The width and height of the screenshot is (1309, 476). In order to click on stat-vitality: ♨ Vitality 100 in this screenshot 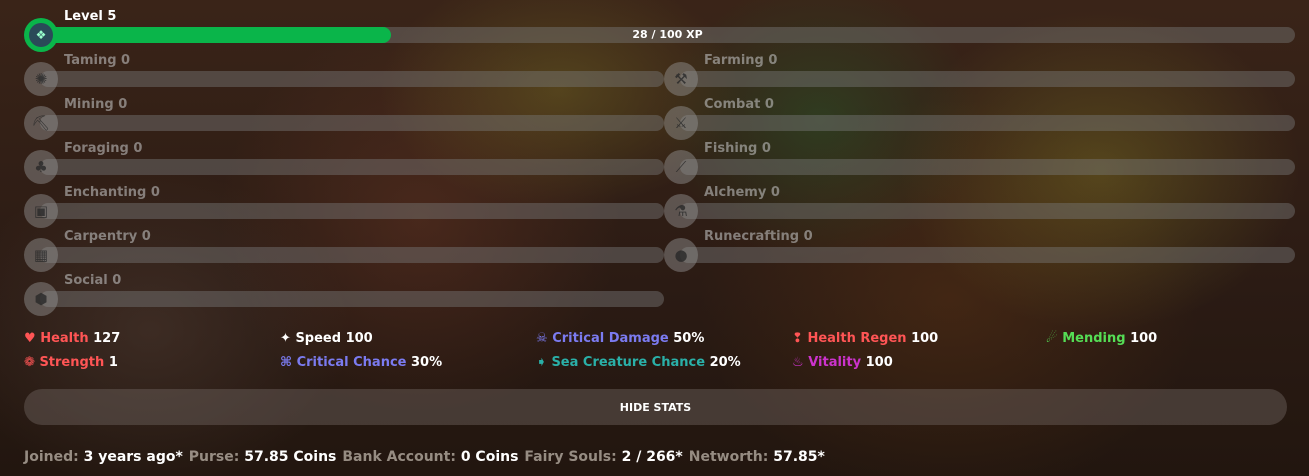, I will do `click(842, 362)`.